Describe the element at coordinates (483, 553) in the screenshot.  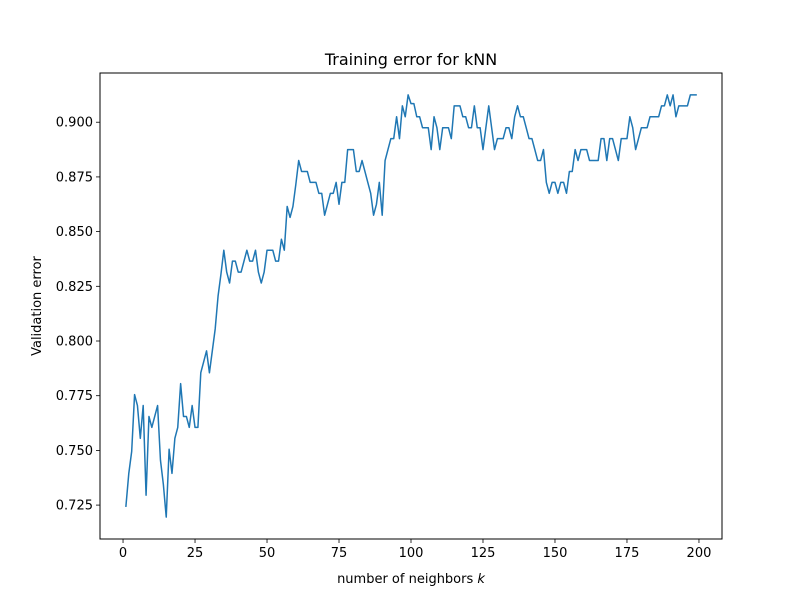
I see `x-tick-label: 125` at that location.